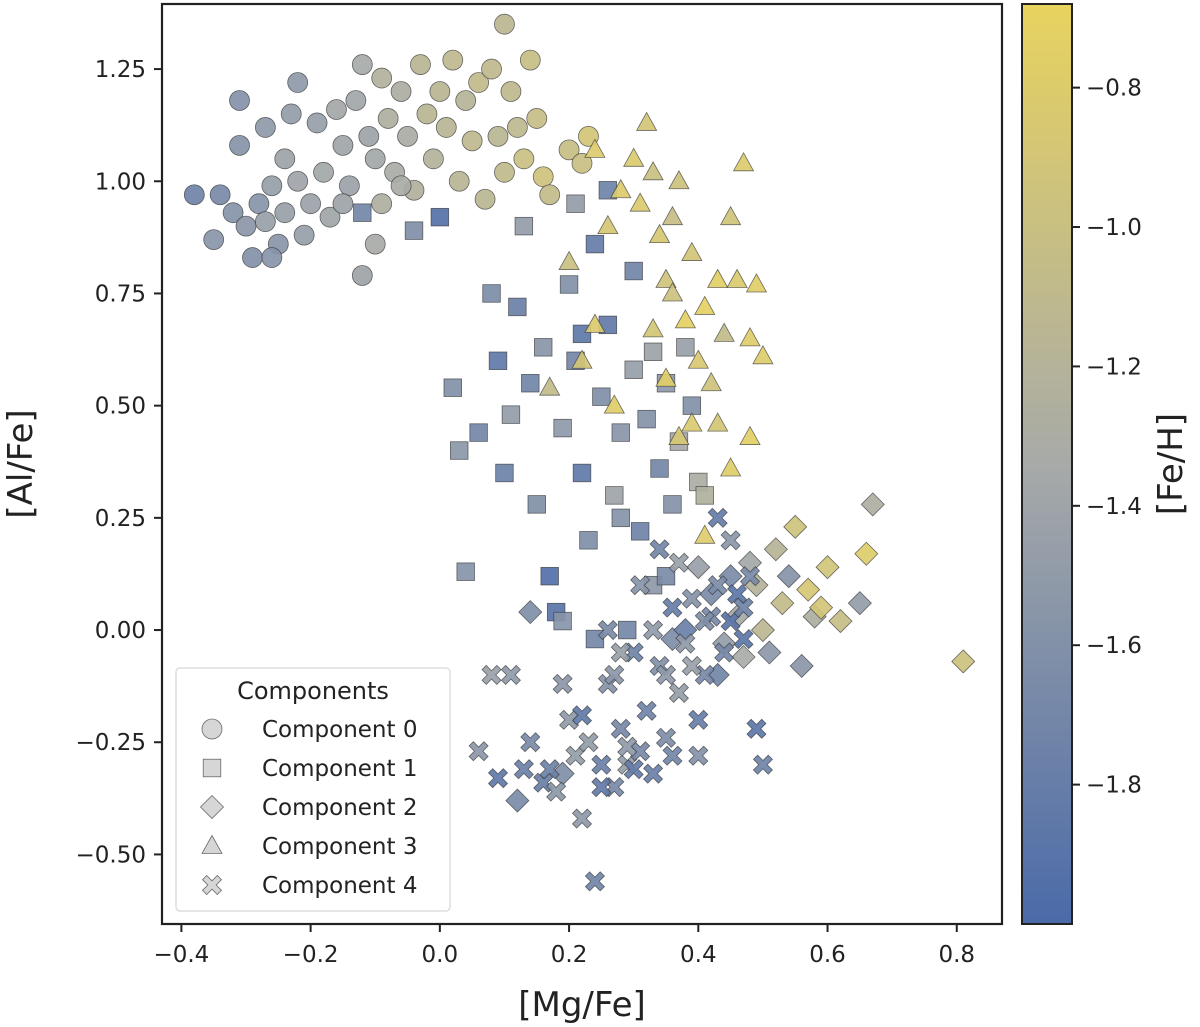  What do you see at coordinates (212, 768) in the screenshot?
I see `legend-marker-square` at bounding box center [212, 768].